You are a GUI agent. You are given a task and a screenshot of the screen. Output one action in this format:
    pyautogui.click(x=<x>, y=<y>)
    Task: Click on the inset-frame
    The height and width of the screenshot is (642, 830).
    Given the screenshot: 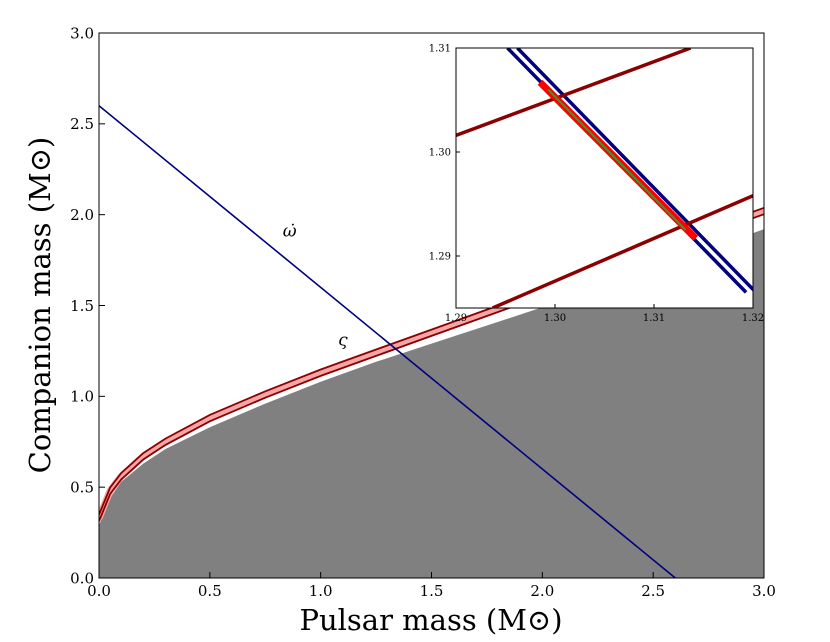 What is the action you would take?
    pyautogui.click(x=604, y=178)
    